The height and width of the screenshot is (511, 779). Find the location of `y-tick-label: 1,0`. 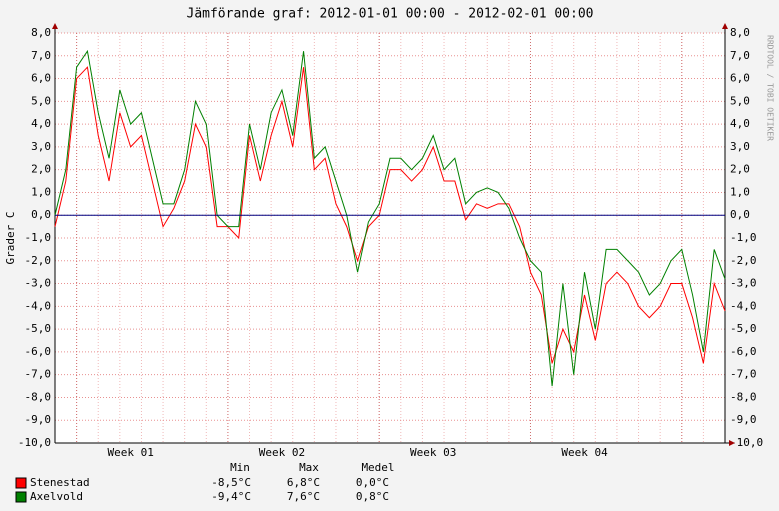

y-tick-label: 1,0 is located at coordinates (41, 191).